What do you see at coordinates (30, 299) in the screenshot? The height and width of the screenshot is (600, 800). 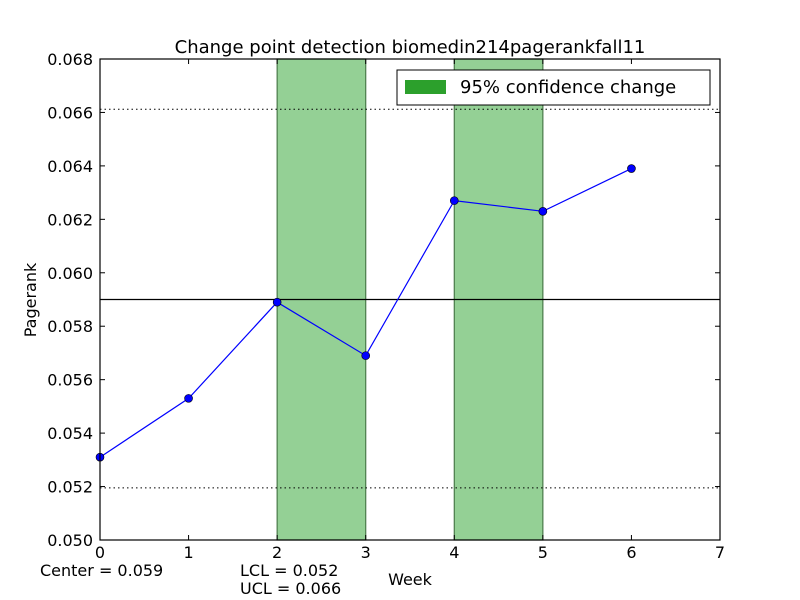 I see `y-axis-label: Pagerank` at bounding box center [30, 299].